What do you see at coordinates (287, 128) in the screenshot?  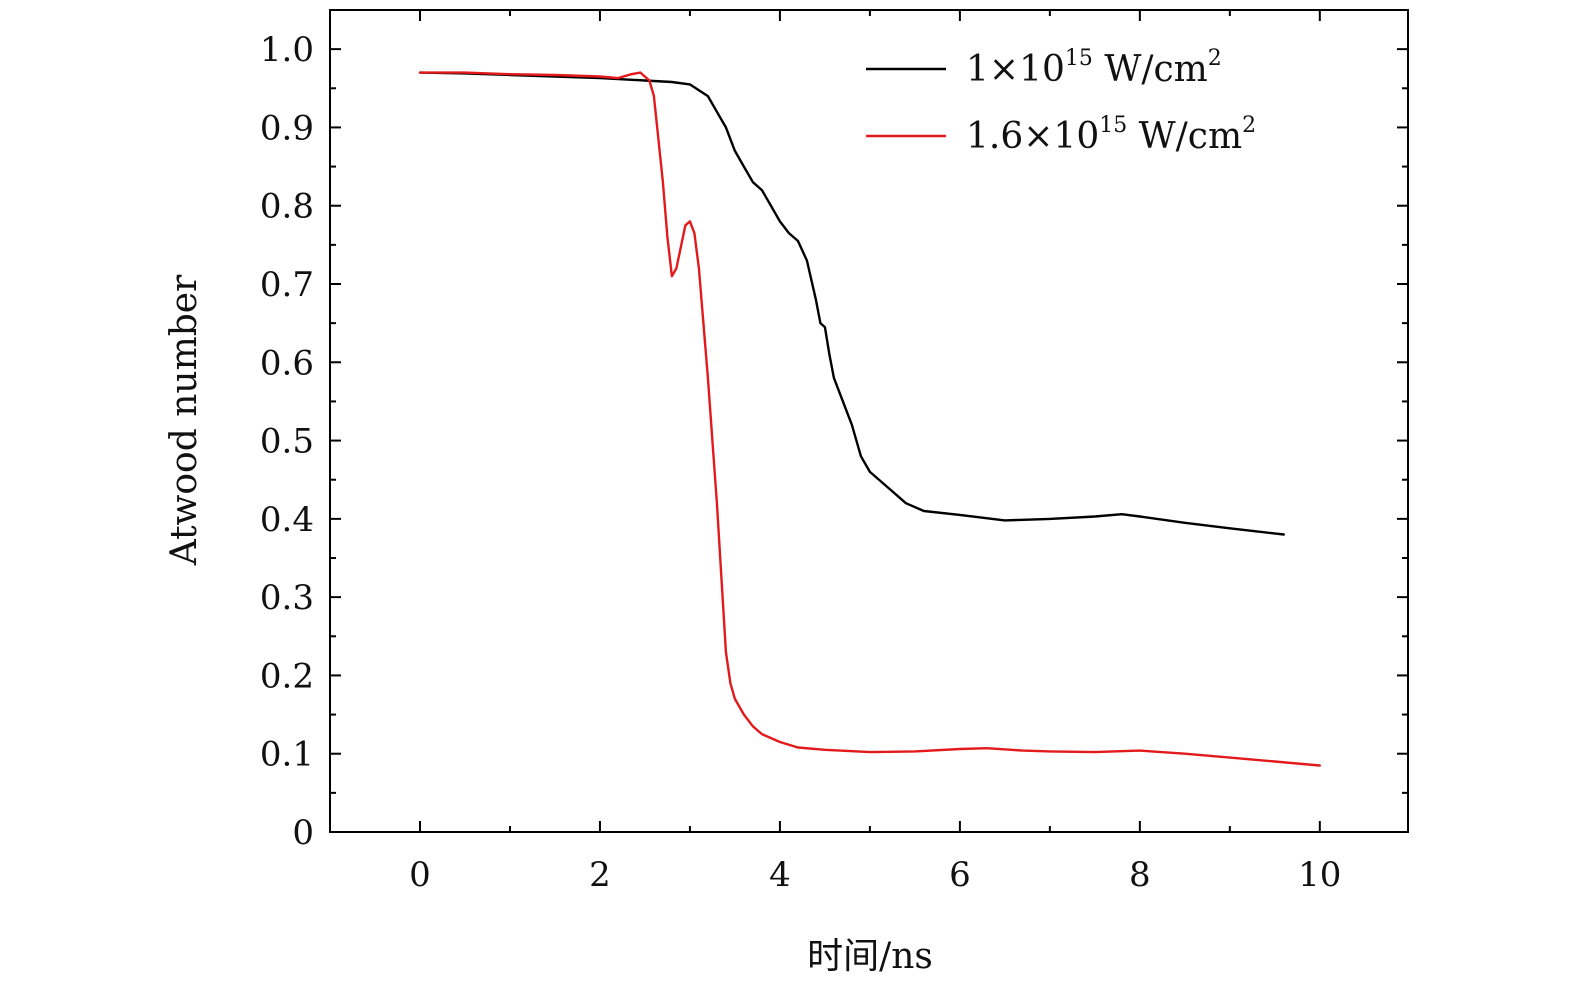 I see `y-tick-label: 0.9` at bounding box center [287, 128].